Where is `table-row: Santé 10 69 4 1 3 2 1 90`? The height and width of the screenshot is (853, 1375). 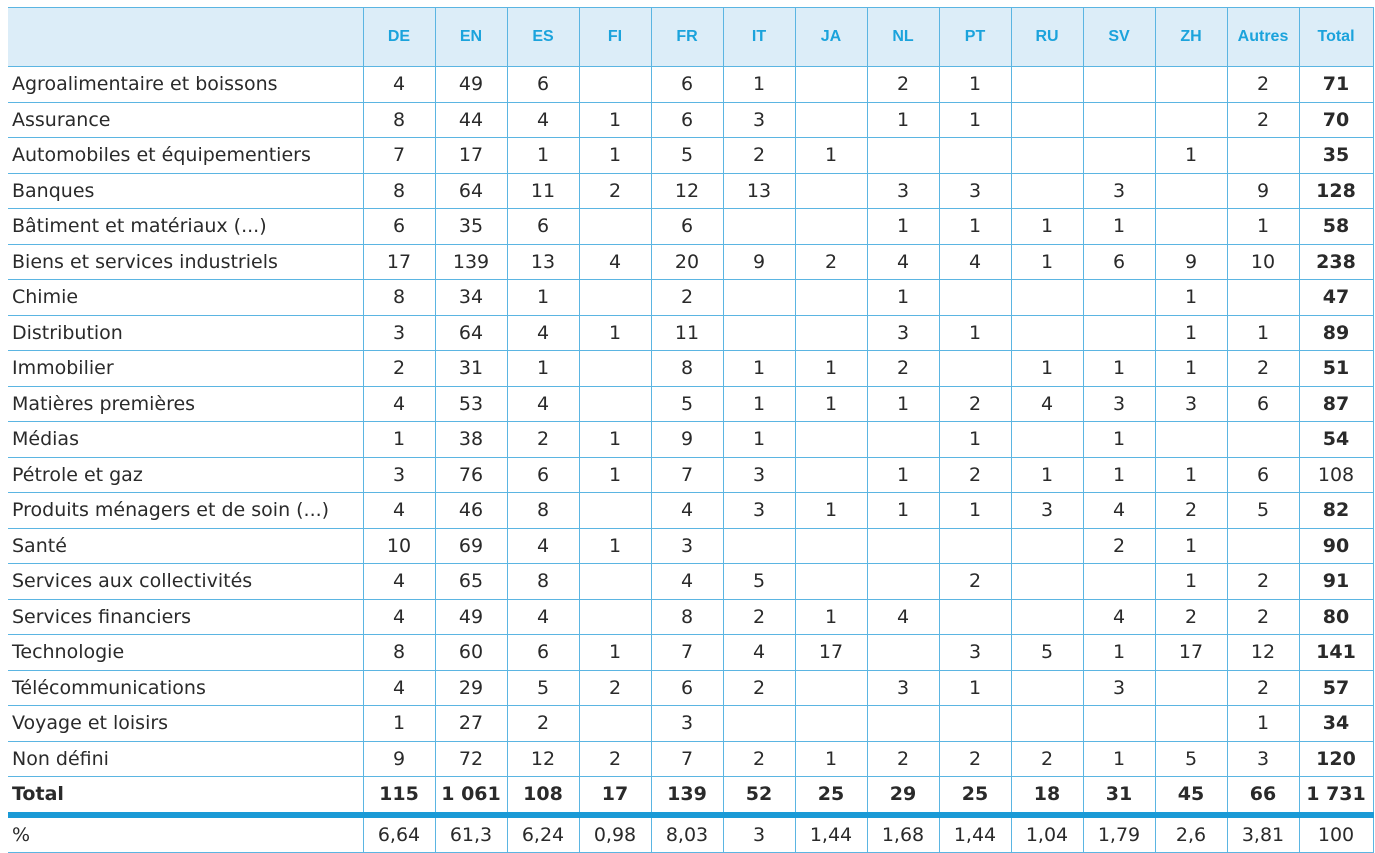
table-row: Santé 10 69 4 1 3 2 1 90 is located at coordinates (691, 545).